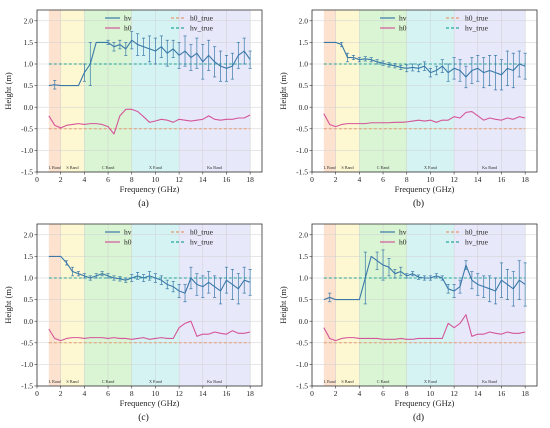 The height and width of the screenshot is (428, 550). I want to click on y-tick-label: -1.5, so click(27, 172).